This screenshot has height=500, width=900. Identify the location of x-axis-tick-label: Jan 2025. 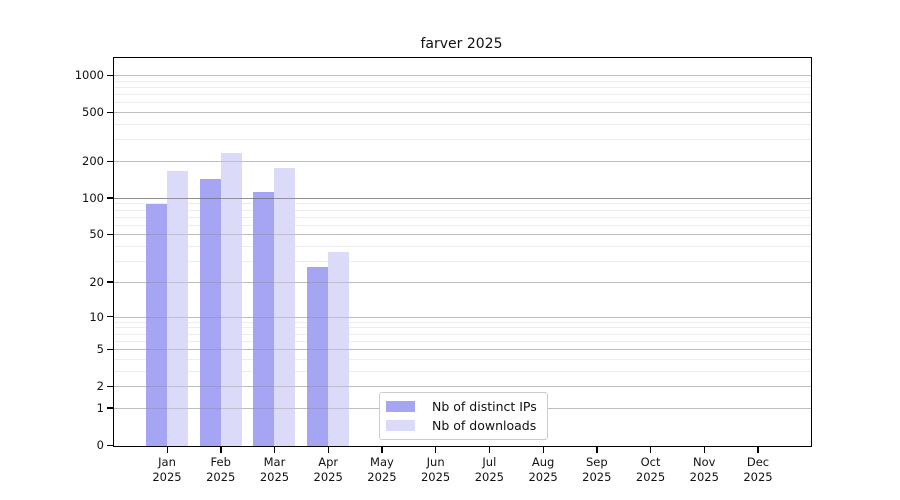
(167, 469).